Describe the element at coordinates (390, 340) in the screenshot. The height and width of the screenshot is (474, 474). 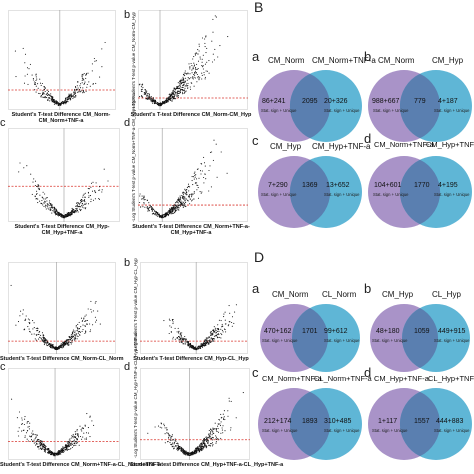
I see `venn-d-b-left-note: Stat. sign + Unique` at that location.